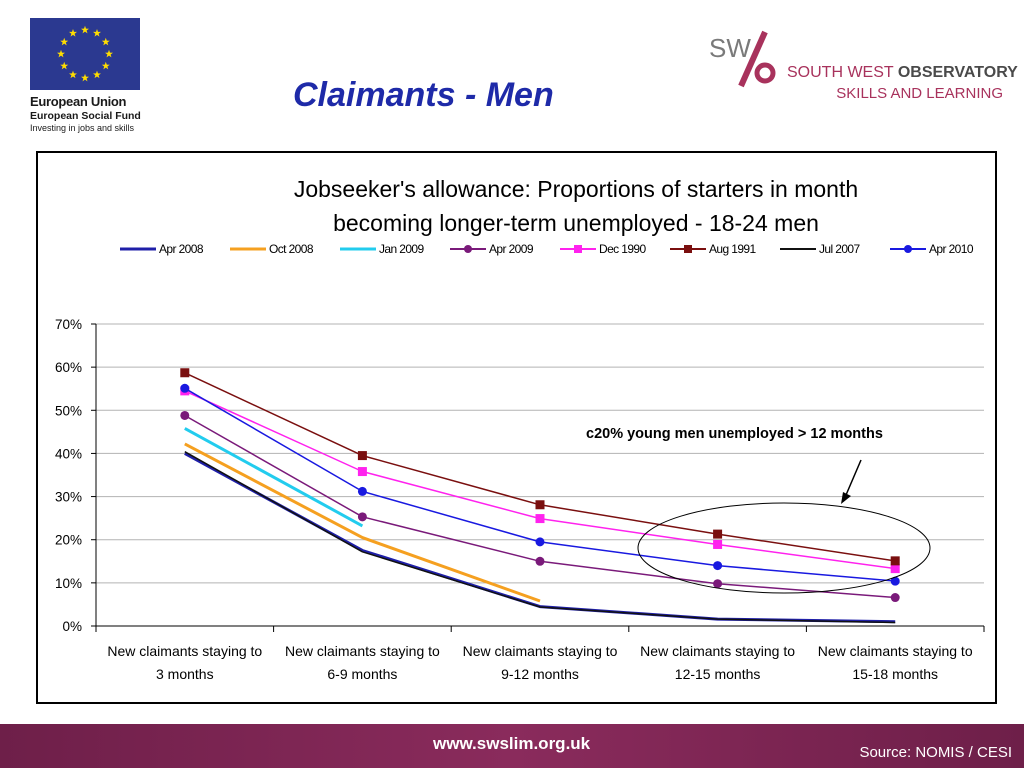  I want to click on y-tick-label: 40%, so click(68, 453).